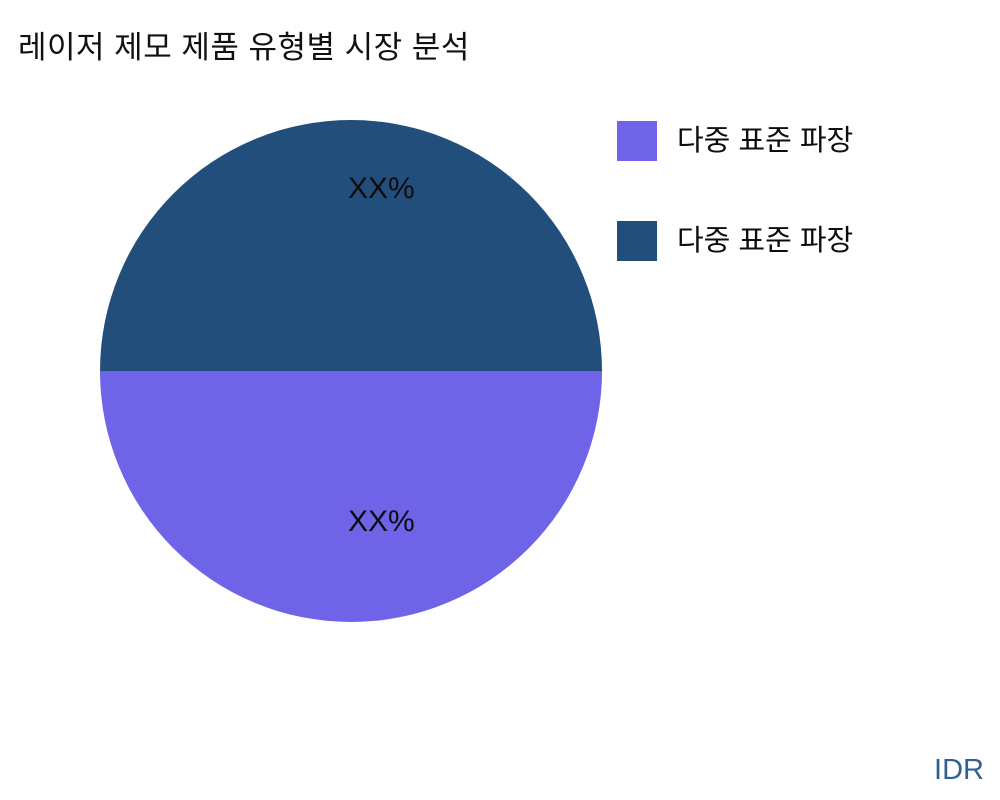 The width and height of the screenshot is (1000, 800). I want to click on pie-slice-label-top: XX%, so click(381, 188).